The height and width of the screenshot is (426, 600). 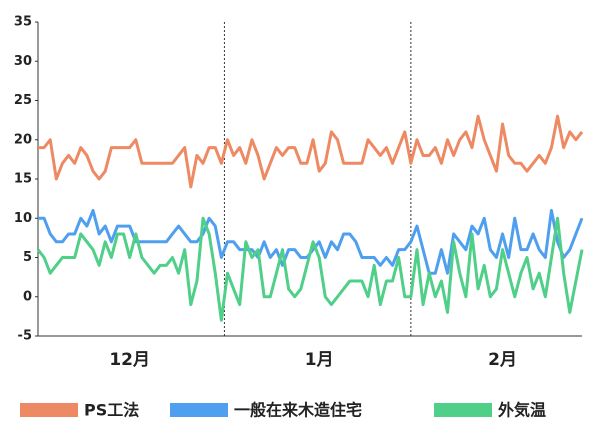 What do you see at coordinates (23, 61) in the screenshot?
I see `y-tick-label: 30` at bounding box center [23, 61].